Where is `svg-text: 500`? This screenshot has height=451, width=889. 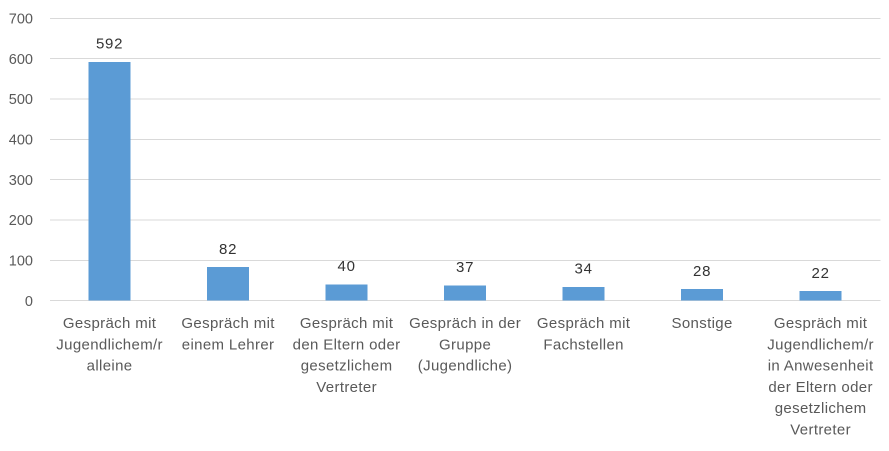 svg-text: 500 is located at coordinates (21, 100).